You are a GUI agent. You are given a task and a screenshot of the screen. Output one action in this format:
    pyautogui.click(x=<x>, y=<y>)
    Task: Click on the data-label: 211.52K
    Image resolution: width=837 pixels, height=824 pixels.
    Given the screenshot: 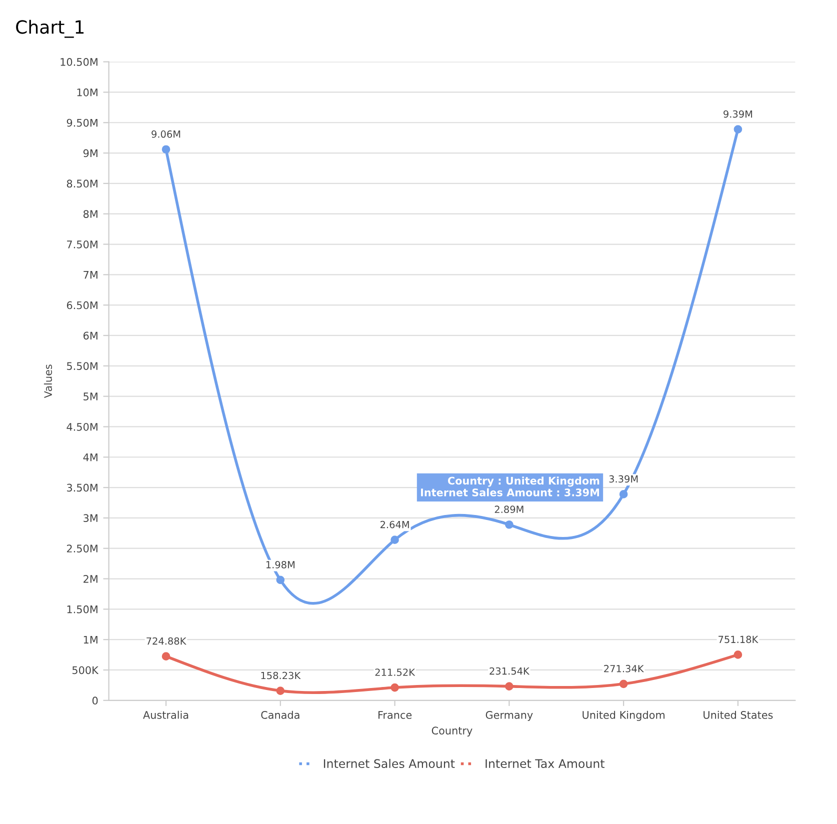 What is the action you would take?
    pyautogui.click(x=395, y=672)
    